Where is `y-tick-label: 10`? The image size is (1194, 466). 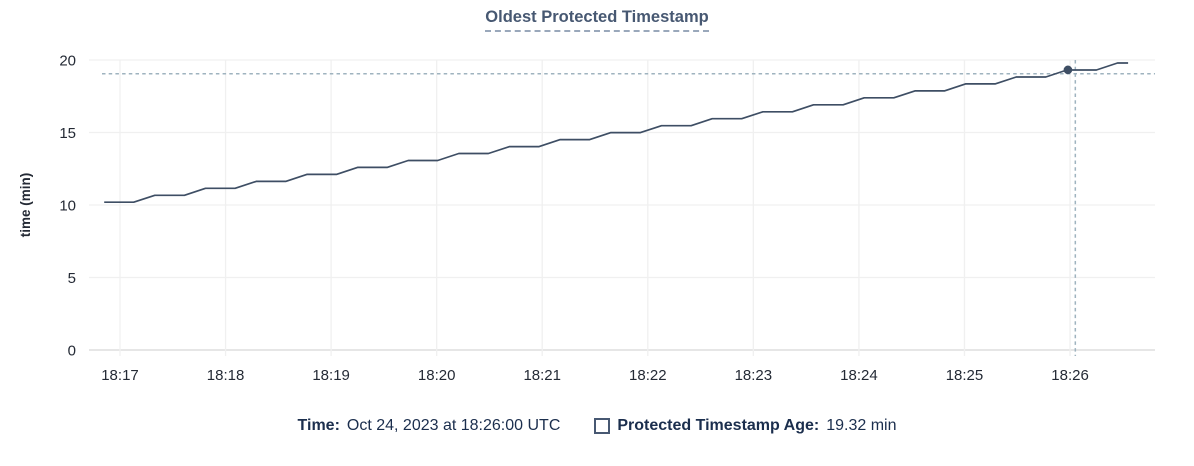 y-tick-label: 10 is located at coordinates (67, 206).